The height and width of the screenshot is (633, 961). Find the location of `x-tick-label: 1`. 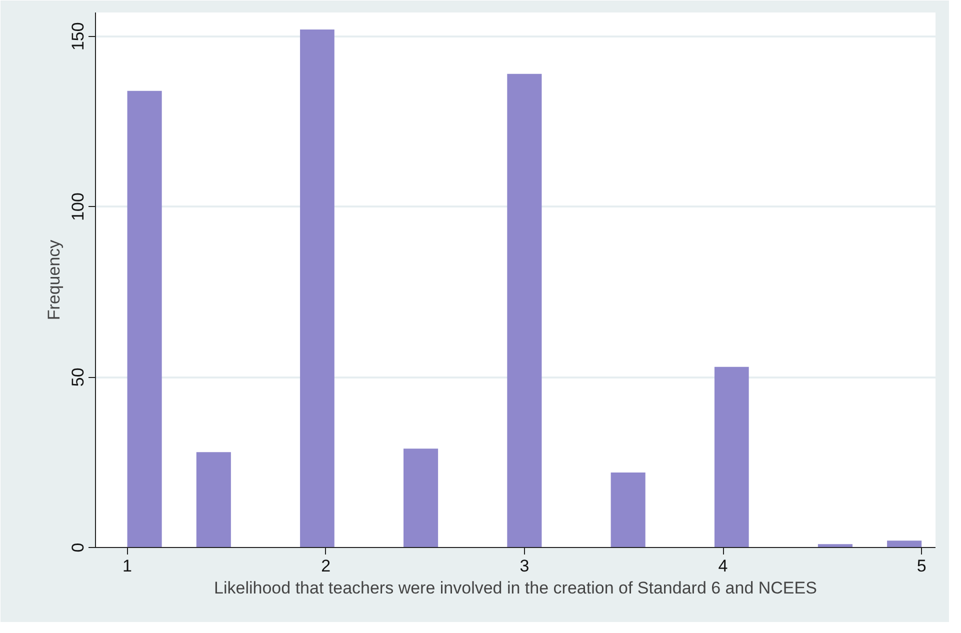

x-tick-label: 1 is located at coordinates (127, 566).